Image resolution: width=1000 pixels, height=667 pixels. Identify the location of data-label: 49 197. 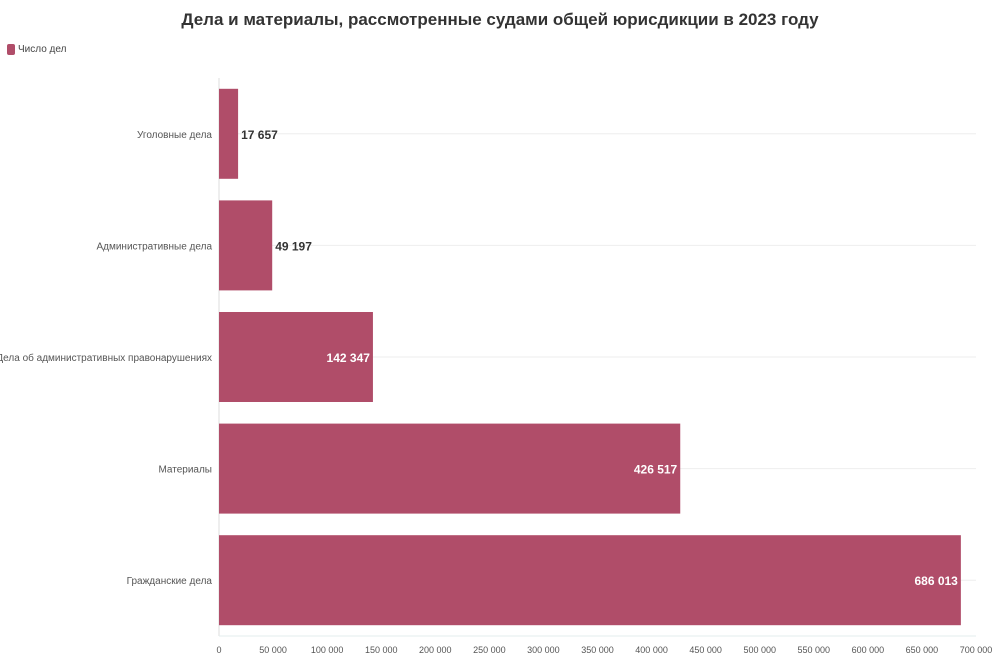
(293, 246).